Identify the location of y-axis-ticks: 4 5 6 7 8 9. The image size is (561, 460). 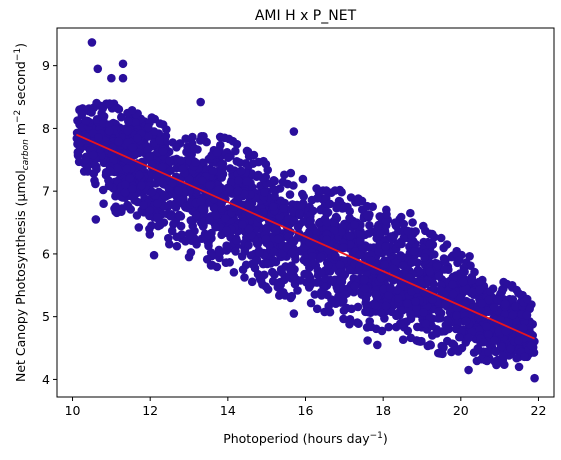
(49, 222).